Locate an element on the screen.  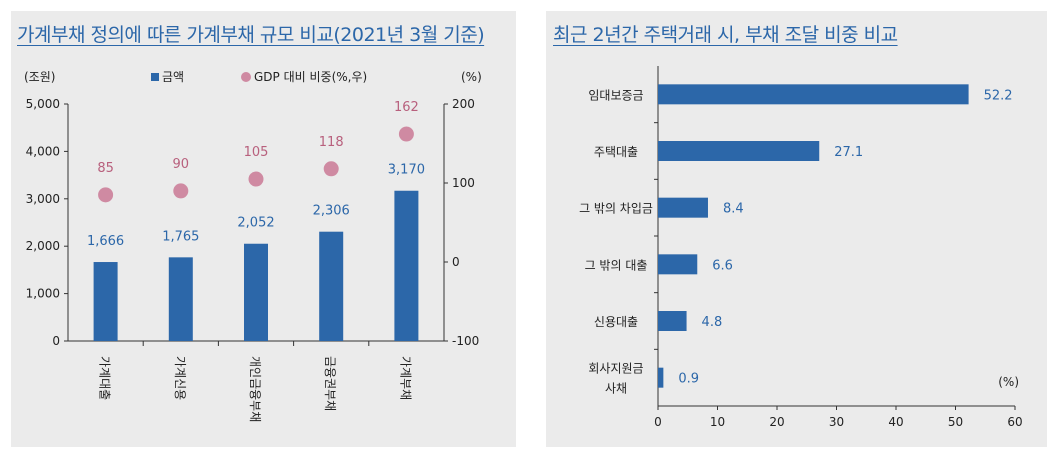
h-chart-category-label: 임대보증금 is located at coordinates (615, 95).